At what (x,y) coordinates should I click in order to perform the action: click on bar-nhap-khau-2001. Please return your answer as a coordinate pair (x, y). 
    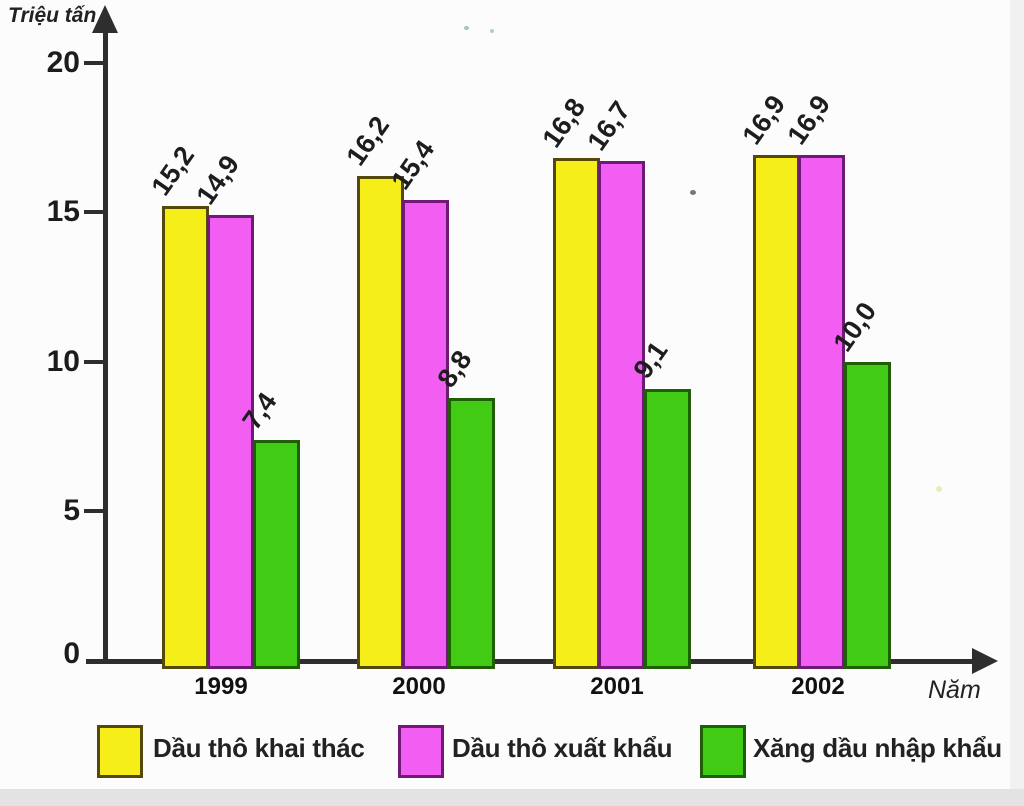
    Looking at the image, I should click on (667, 528).